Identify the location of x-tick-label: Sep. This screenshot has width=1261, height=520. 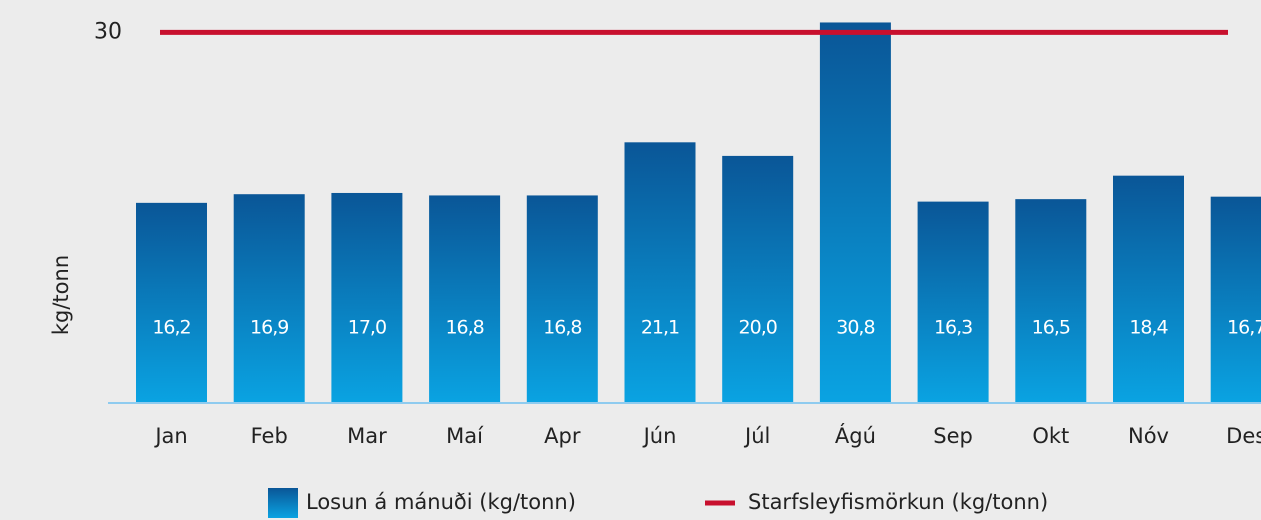
(953, 436).